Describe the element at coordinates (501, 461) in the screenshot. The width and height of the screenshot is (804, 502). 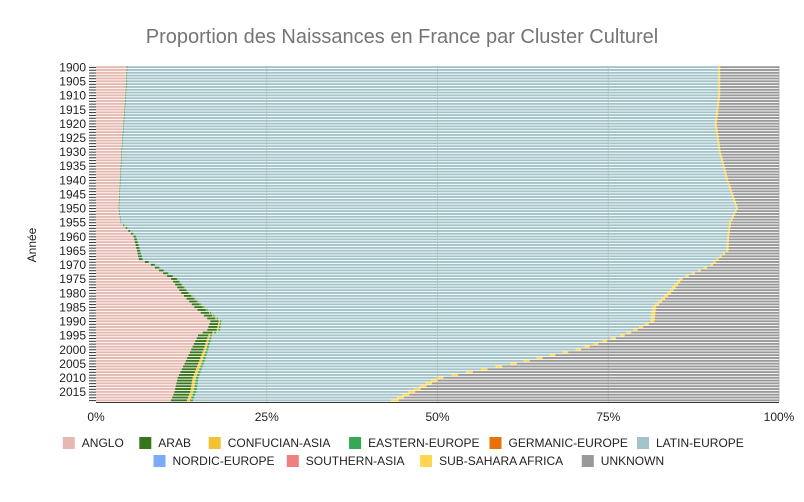
I see `legend-label: SUB-SAHARA AFRICA` at that location.